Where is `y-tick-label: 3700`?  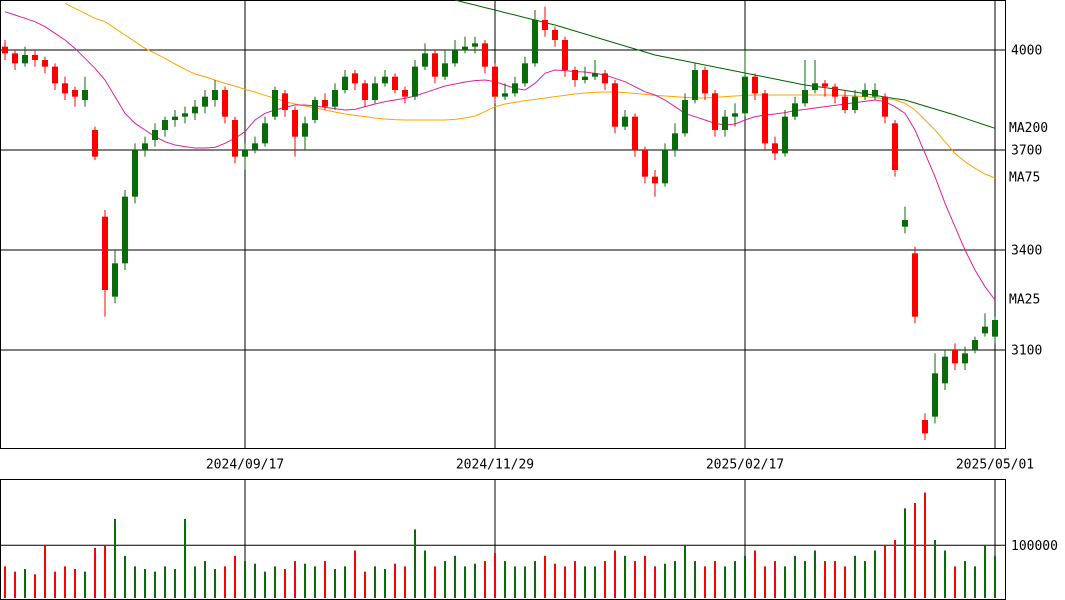
y-tick-label: 3700 is located at coordinates (1026, 151).